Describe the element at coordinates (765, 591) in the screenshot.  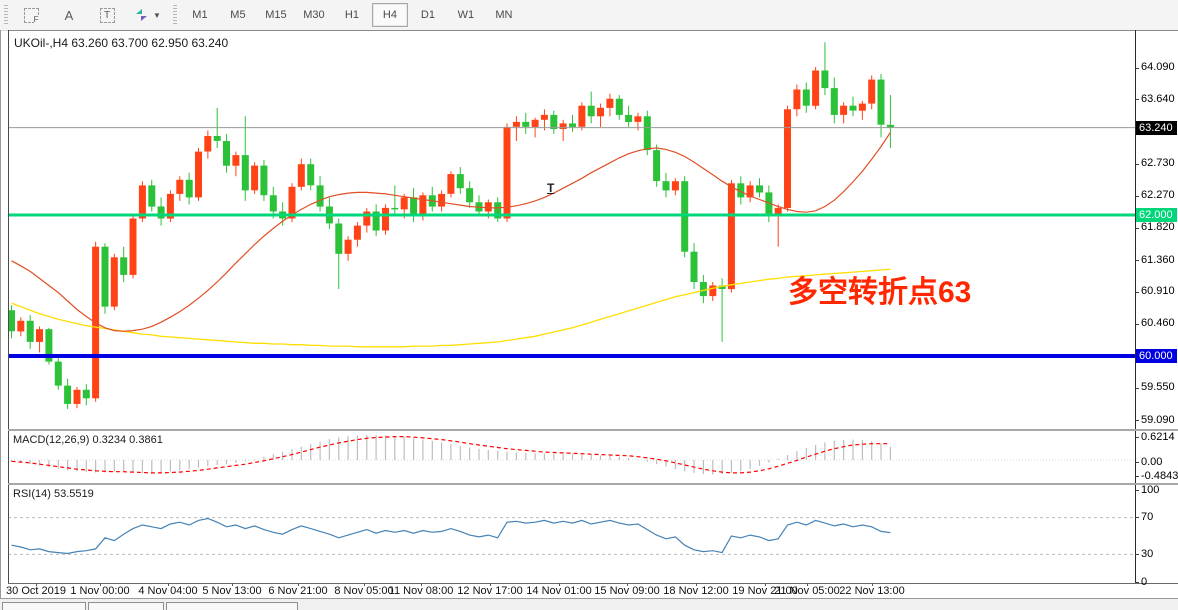
I see `time-label: 19 Nov 21:00` at that location.